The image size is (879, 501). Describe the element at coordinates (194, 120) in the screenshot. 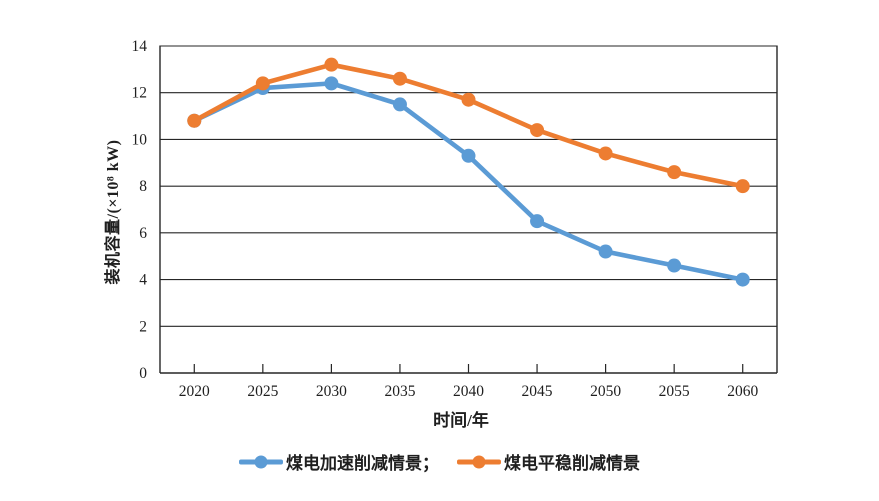

I see `marker-steady-2020` at that location.